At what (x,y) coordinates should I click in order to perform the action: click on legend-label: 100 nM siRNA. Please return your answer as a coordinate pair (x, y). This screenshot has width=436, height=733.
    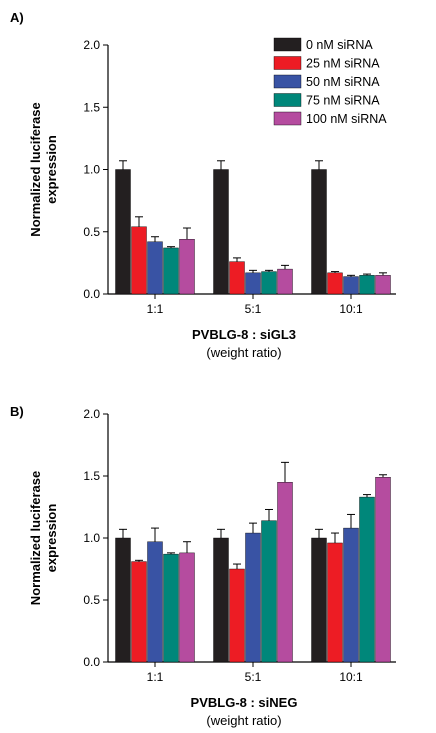
    Looking at the image, I should click on (346, 119).